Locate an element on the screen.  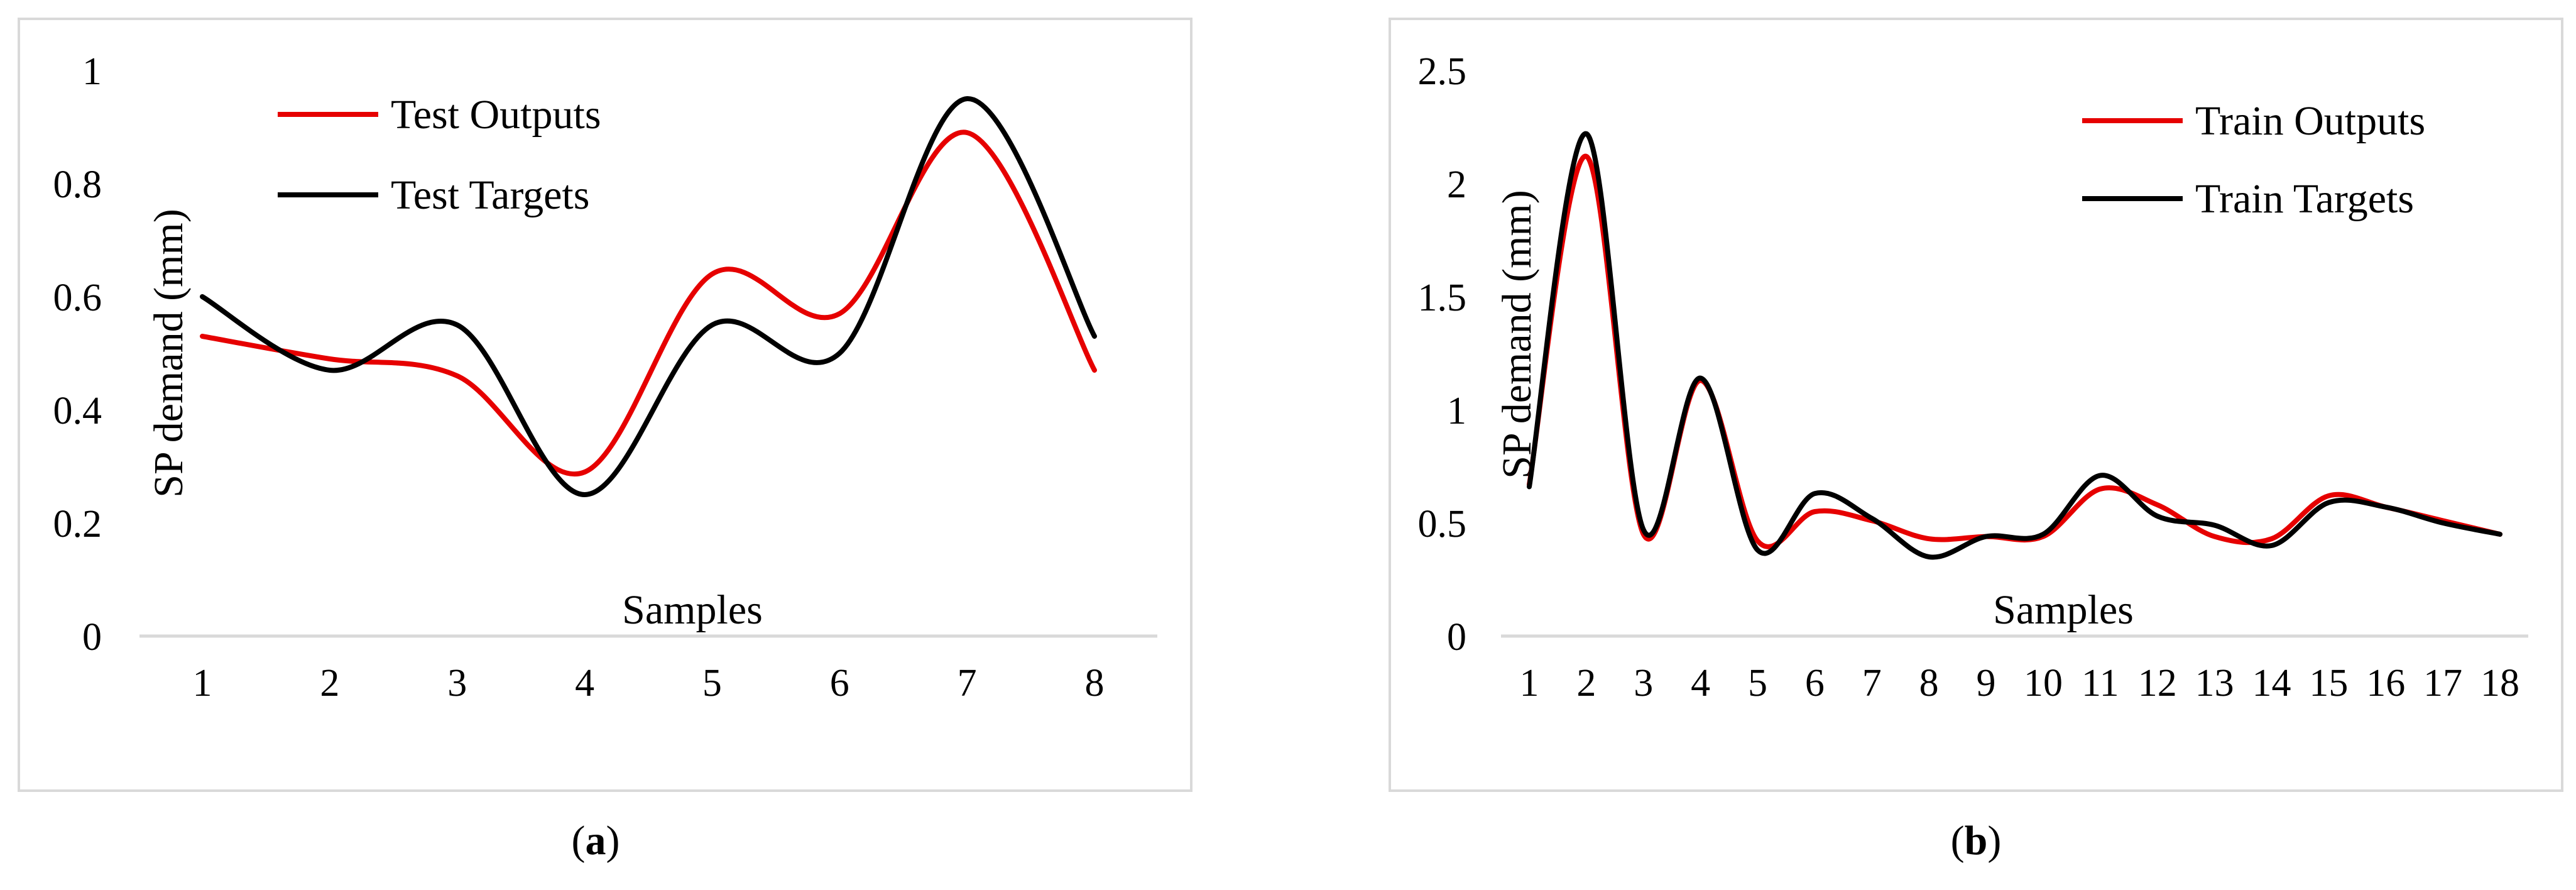
y-tick-label: 0.5 is located at coordinates (1443, 524).